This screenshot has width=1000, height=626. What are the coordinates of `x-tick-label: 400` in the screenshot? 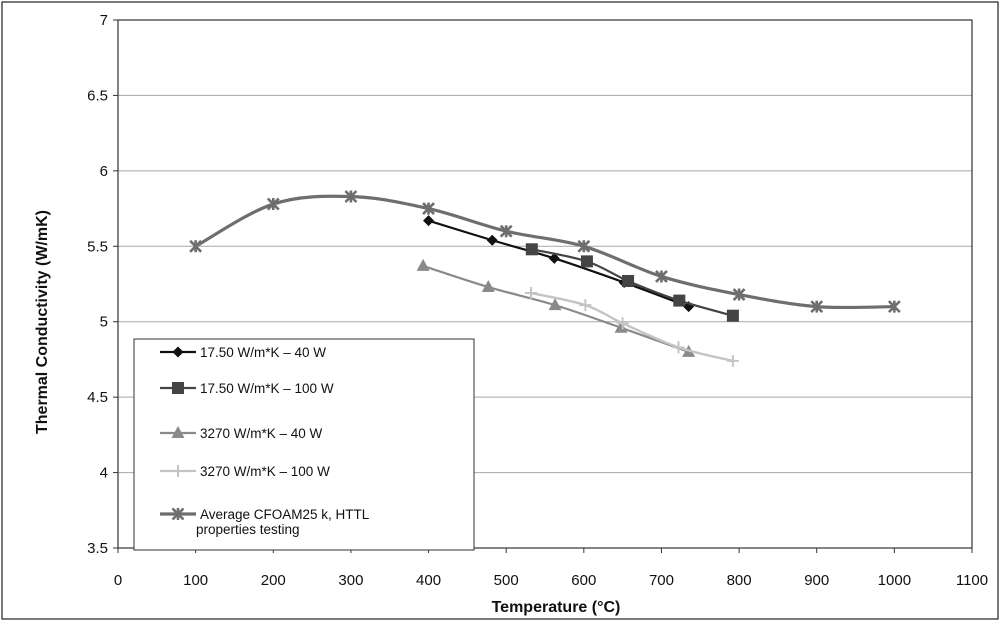 It's located at (428, 580).